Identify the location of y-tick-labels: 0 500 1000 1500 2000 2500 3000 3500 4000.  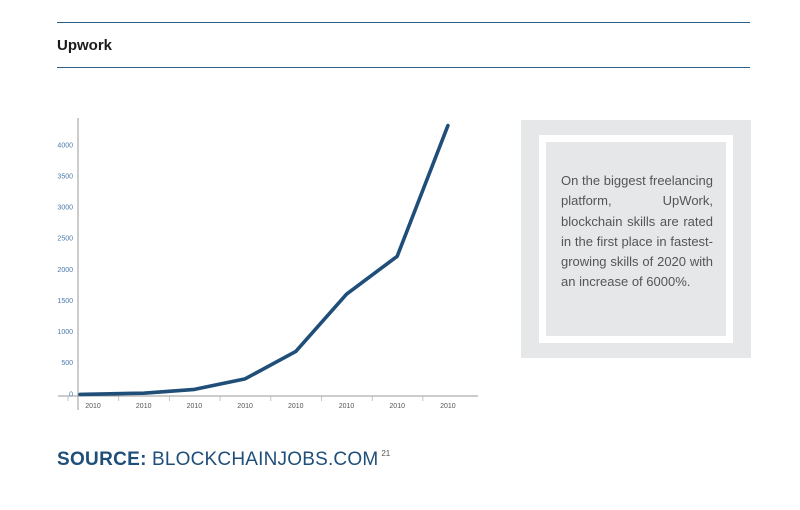
(65, 270).